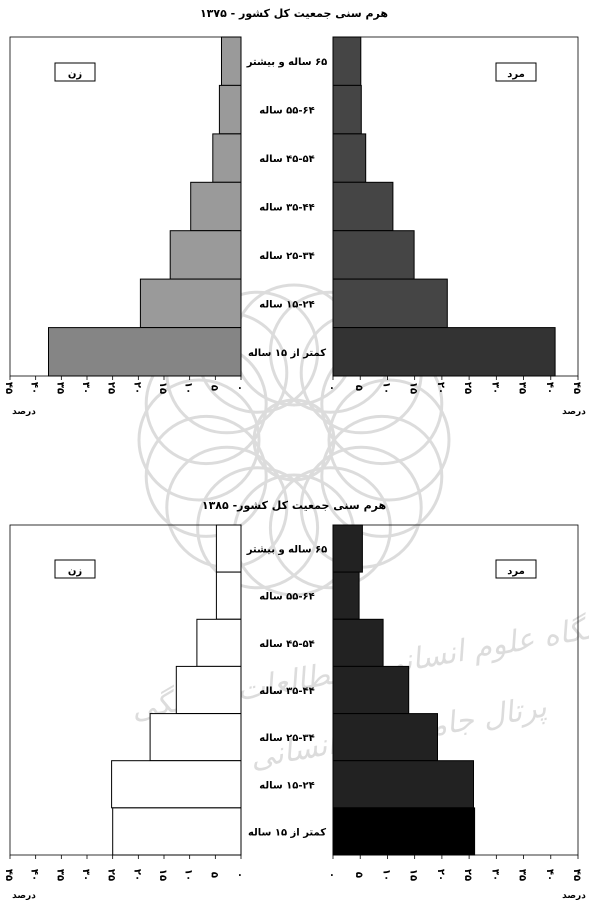 The height and width of the screenshot is (903, 589). Describe the element at coordinates (294, 505) in the screenshot. I see `chart-title: هرم سنی جمعیت کل کشور- ۱۳۸۵` at that location.